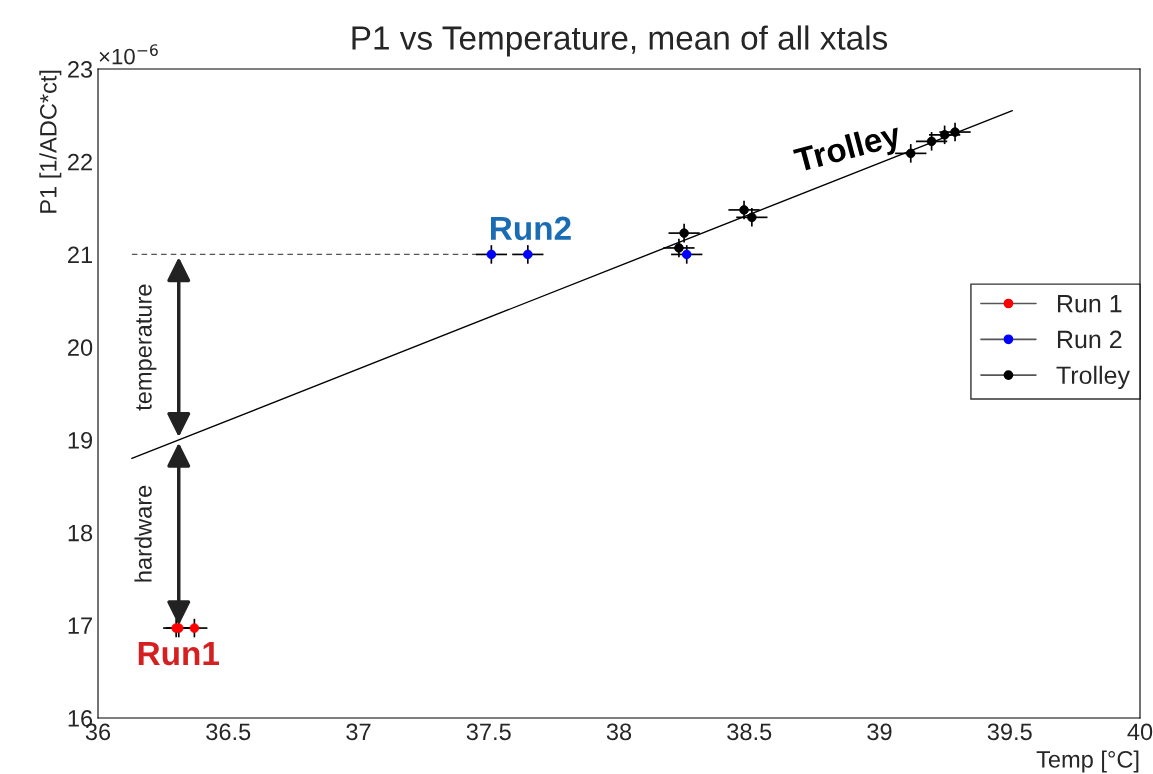  What do you see at coordinates (358, 732) in the screenshot?
I see `x-tick-label: 37` at bounding box center [358, 732].